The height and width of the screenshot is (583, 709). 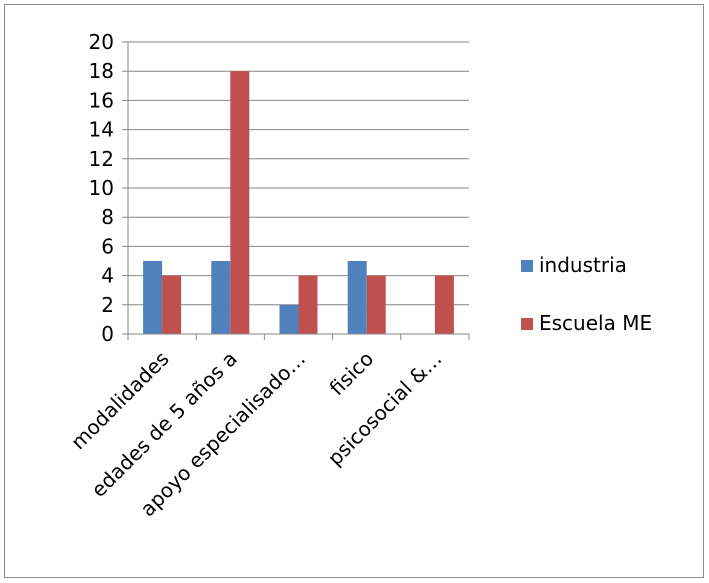 I want to click on y-tick-label: 16, so click(x=101, y=100).